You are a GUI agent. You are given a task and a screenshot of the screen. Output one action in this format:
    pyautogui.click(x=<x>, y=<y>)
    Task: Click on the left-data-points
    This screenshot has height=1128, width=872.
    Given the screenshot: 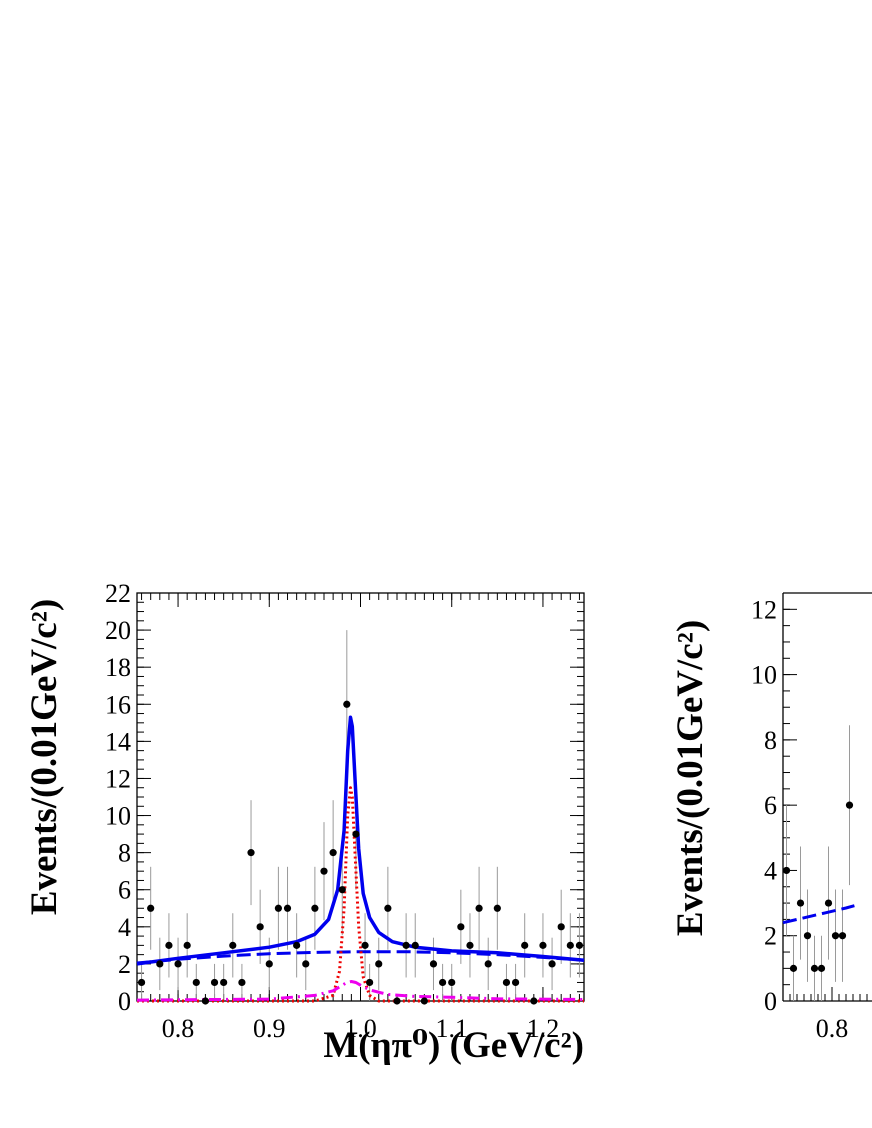 What is the action you would take?
    pyautogui.click(x=360, y=852)
    